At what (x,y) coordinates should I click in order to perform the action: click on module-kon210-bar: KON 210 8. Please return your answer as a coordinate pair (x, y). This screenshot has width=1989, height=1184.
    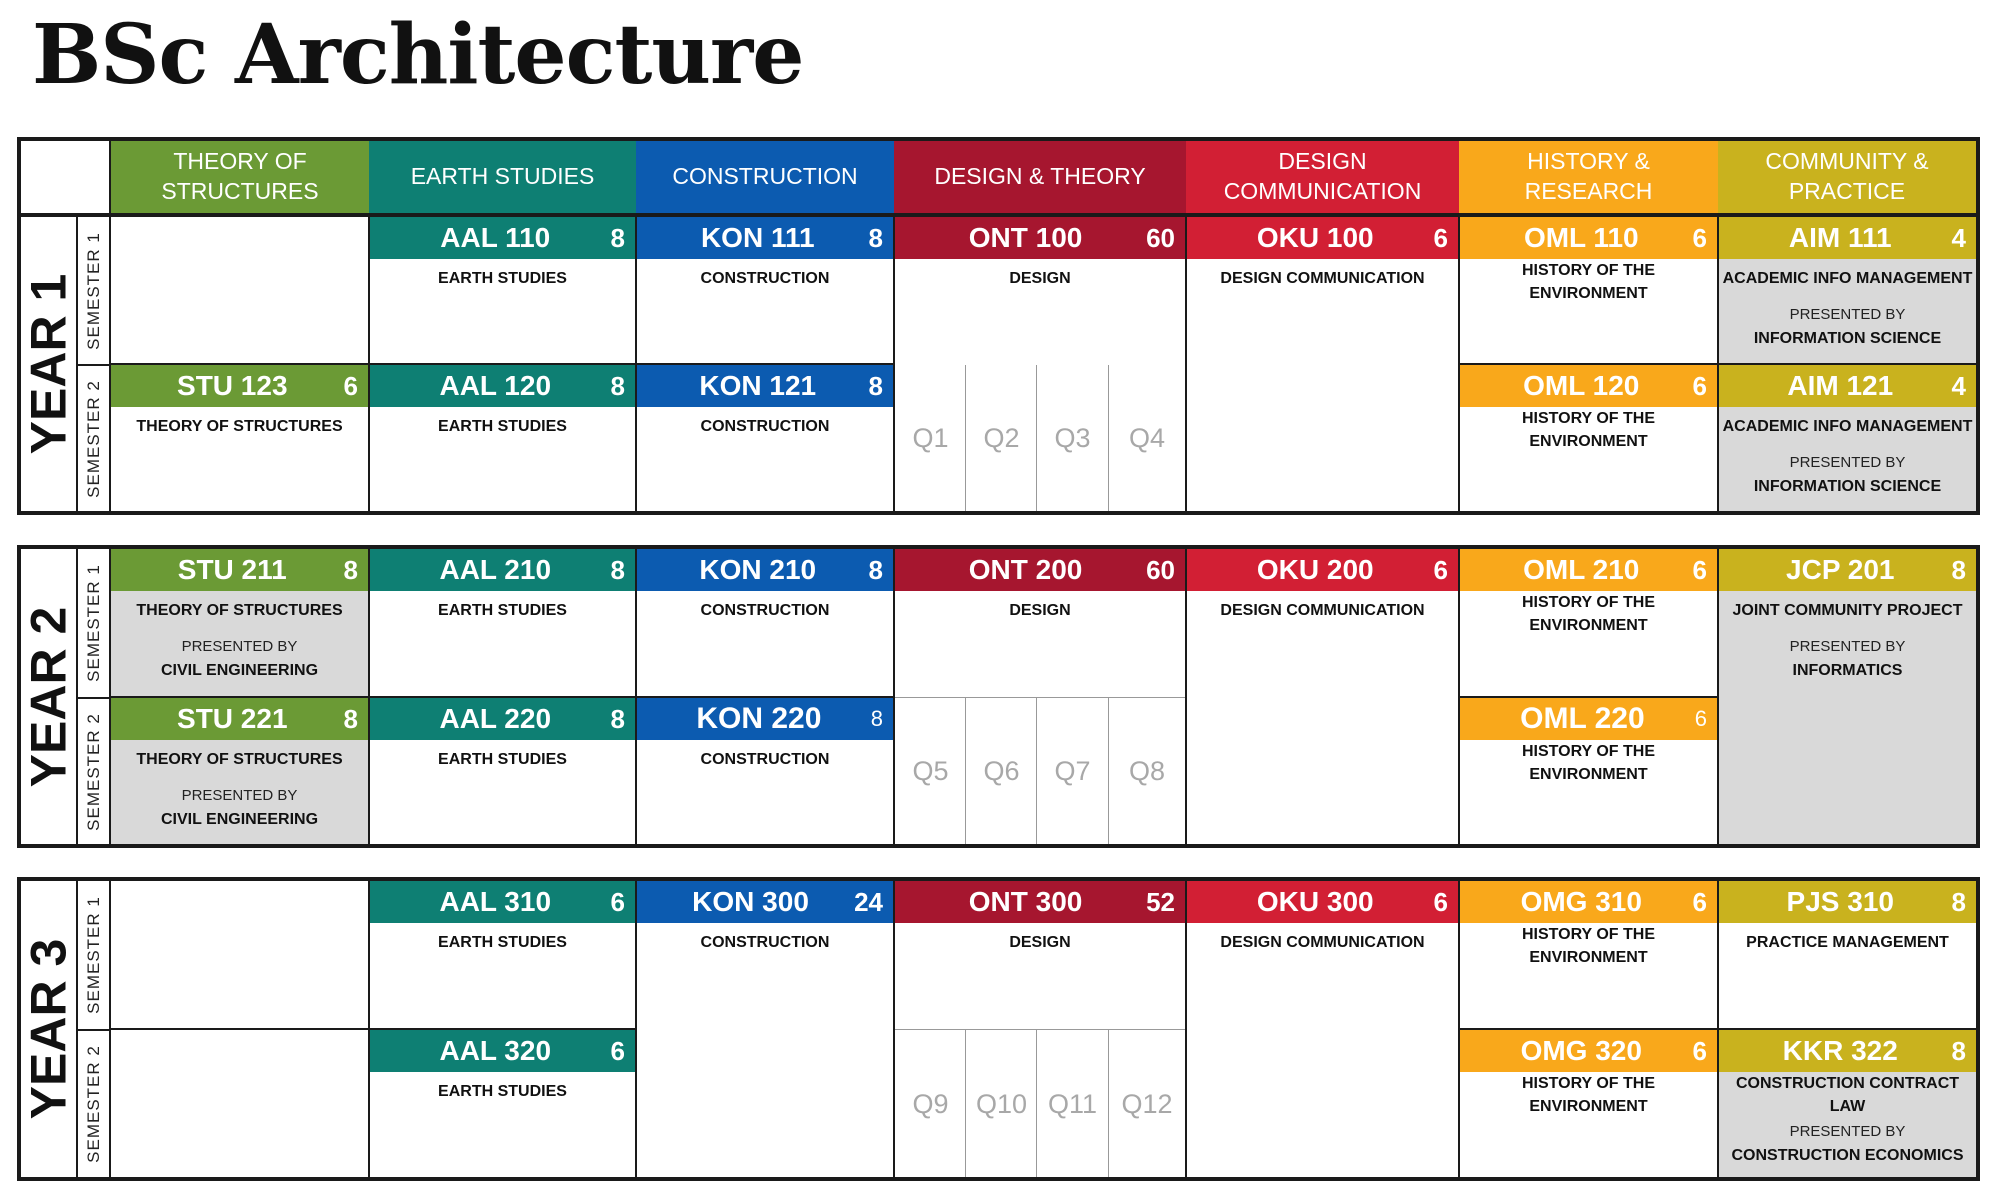
    Looking at the image, I should click on (765, 570).